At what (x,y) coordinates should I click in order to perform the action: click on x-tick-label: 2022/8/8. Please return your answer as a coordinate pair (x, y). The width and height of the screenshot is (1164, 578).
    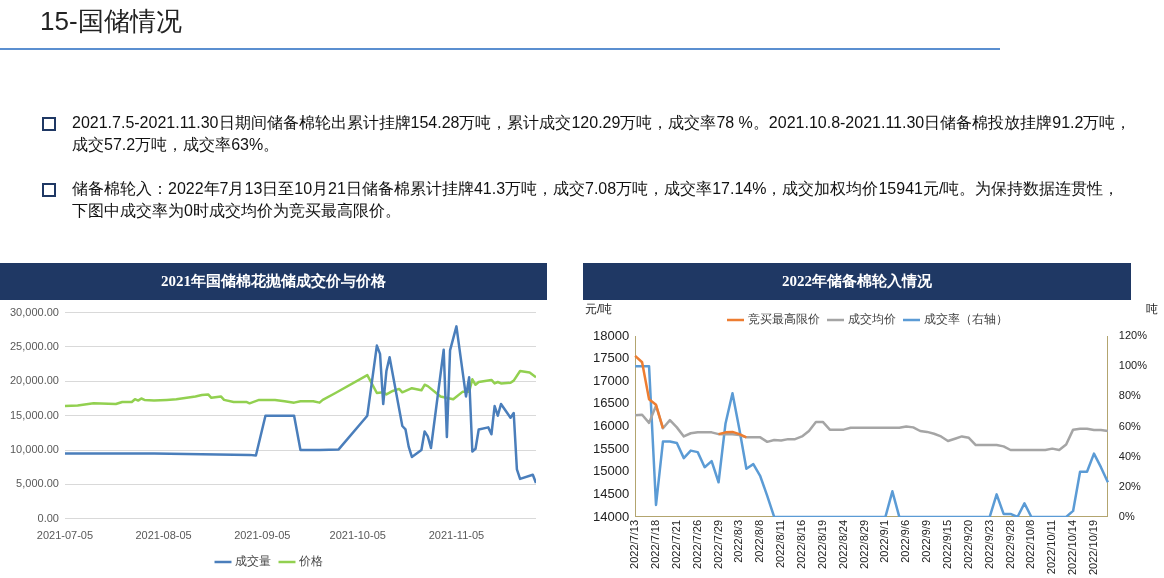
    Looking at the image, I should click on (759, 541).